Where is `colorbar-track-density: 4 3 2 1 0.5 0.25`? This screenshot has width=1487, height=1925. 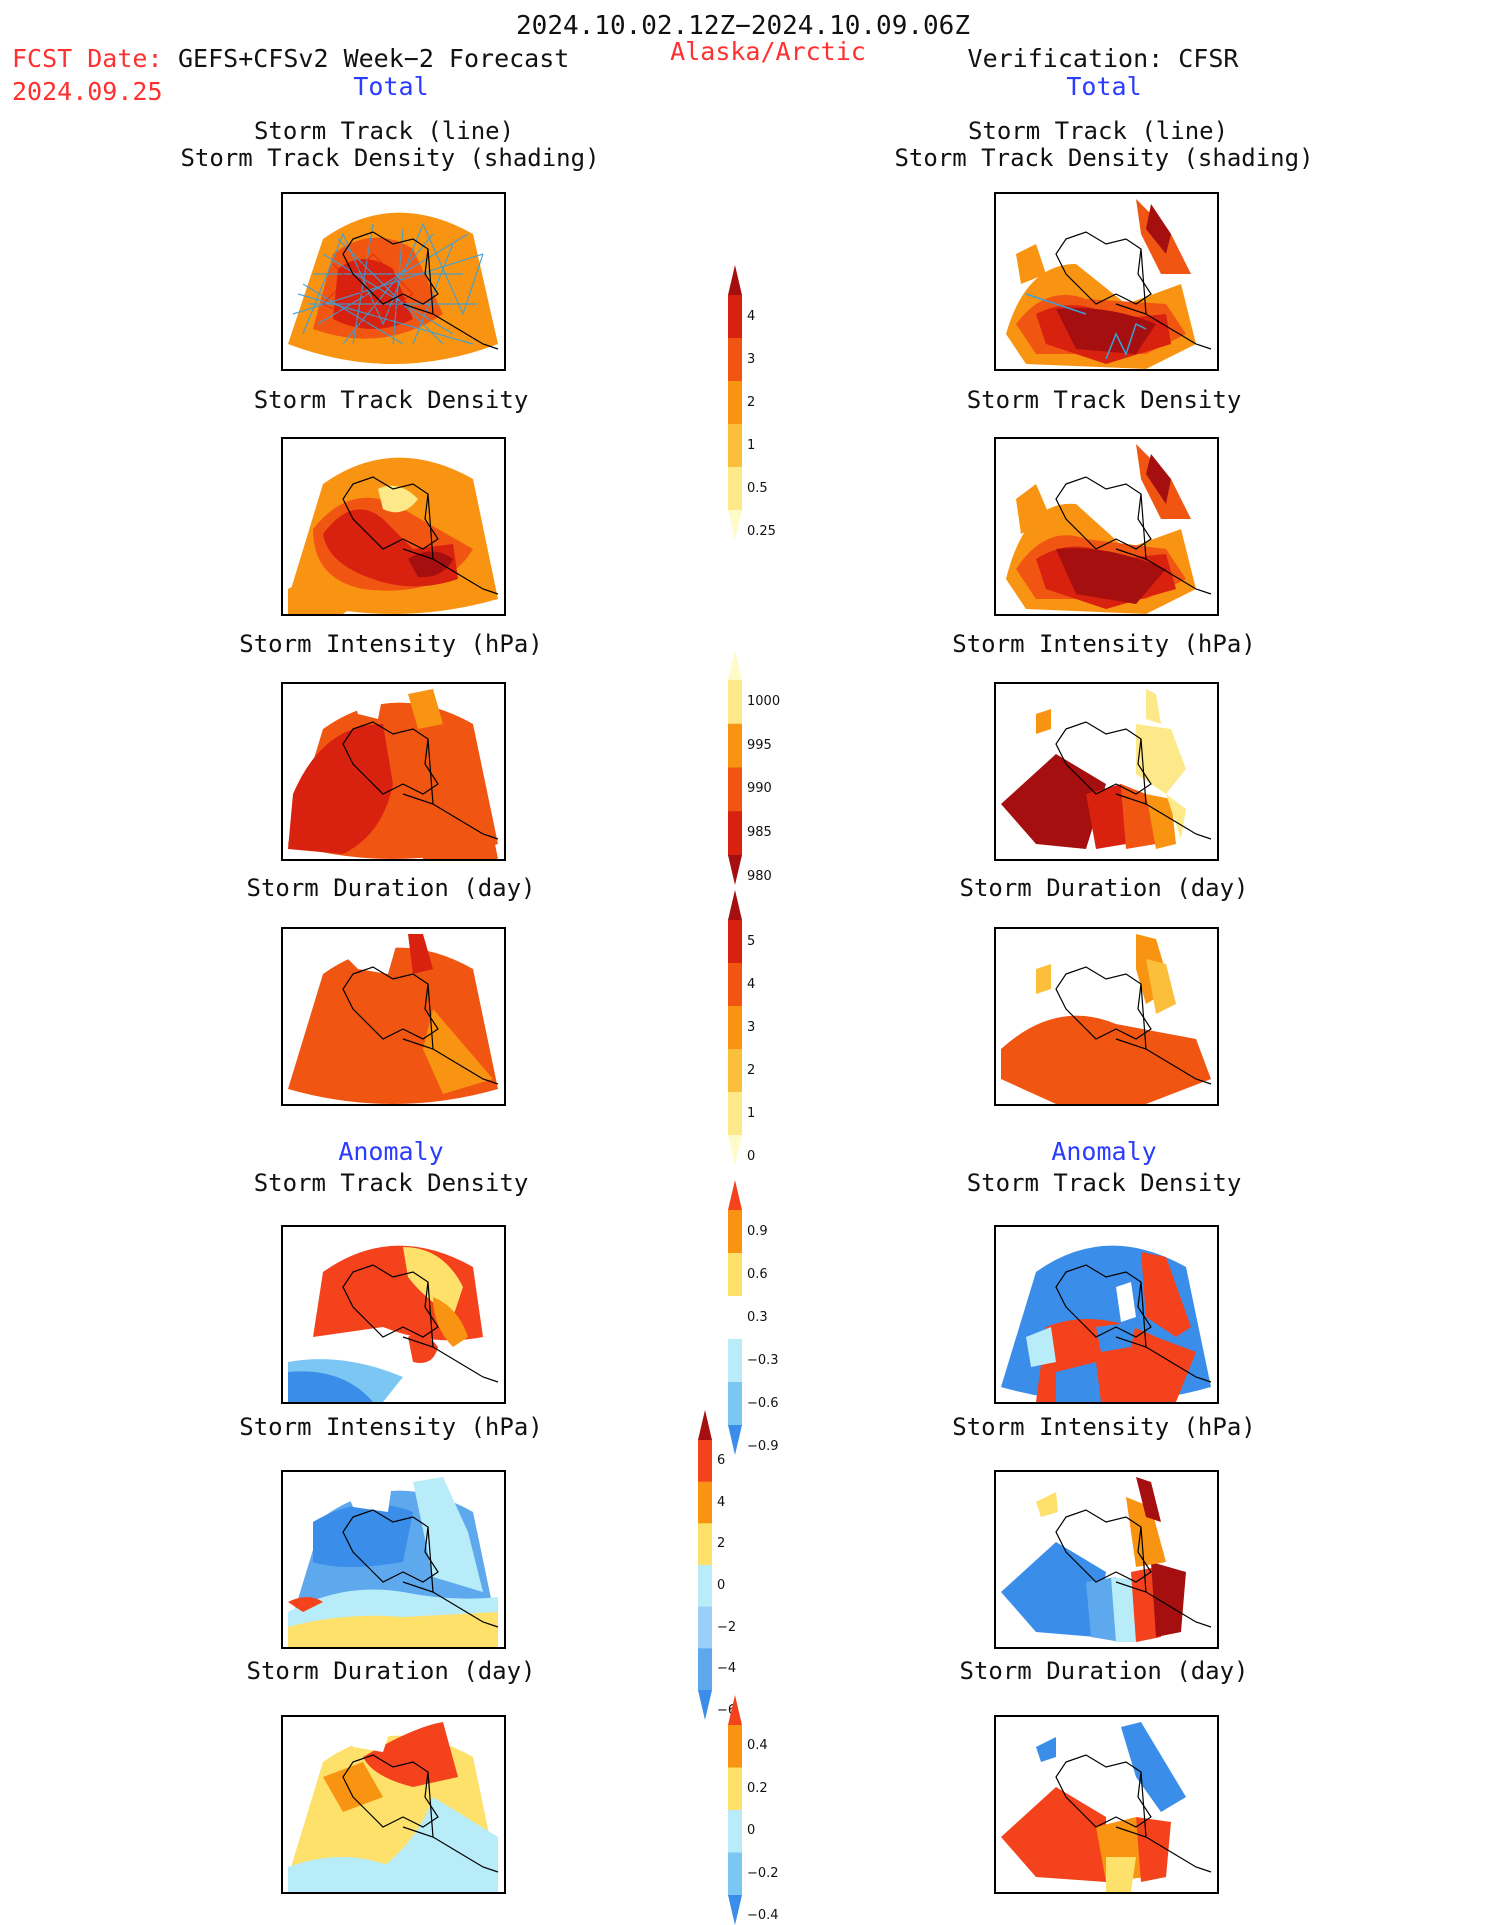 colorbar-track-density: 4 3 2 1 0.5 0.25 is located at coordinates (767, 402).